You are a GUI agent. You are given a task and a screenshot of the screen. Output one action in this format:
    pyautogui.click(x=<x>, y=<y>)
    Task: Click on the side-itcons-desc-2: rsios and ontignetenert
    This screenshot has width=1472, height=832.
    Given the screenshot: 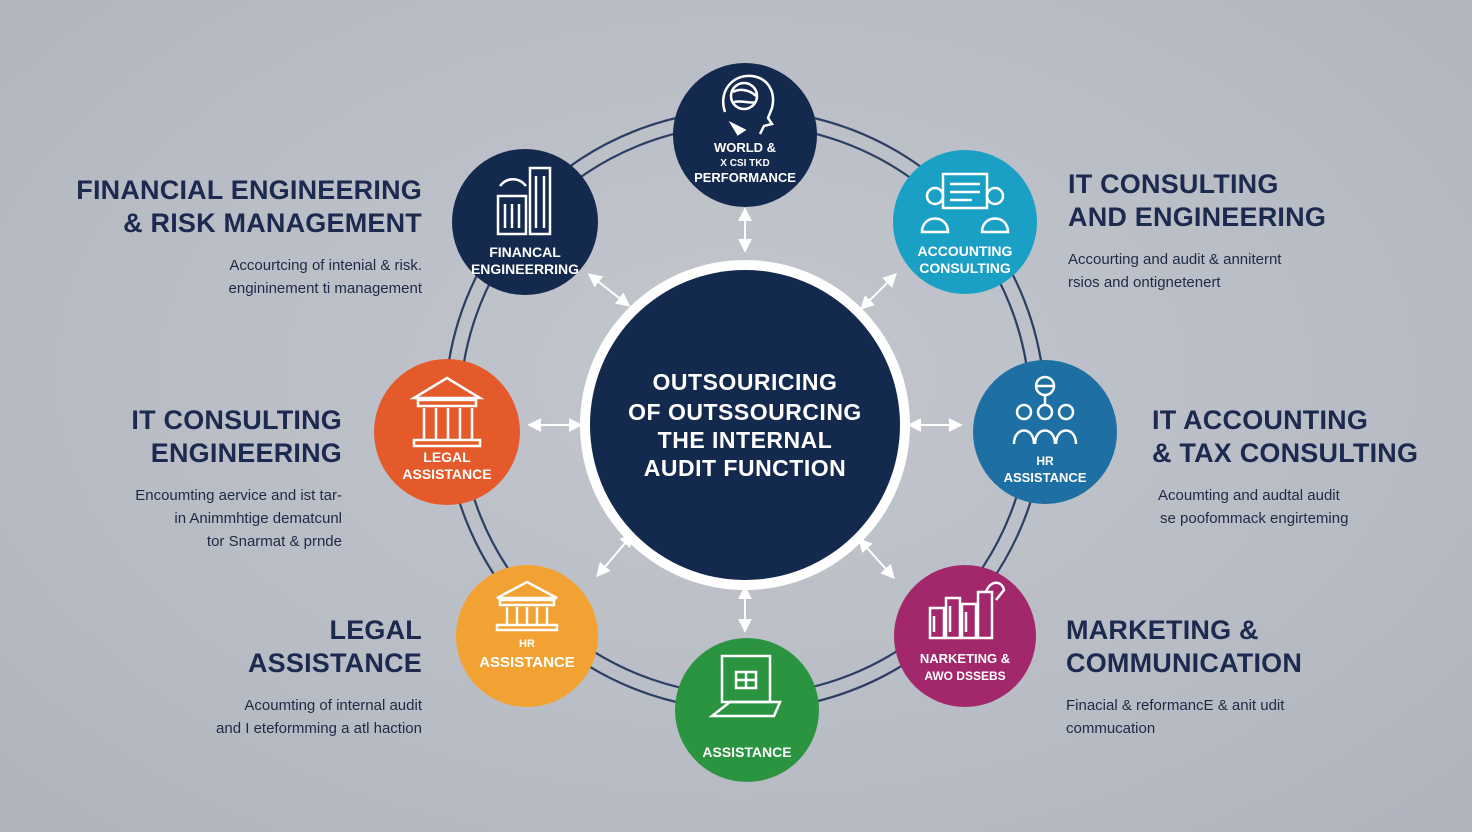 What is the action you would take?
    pyautogui.click(x=1144, y=282)
    